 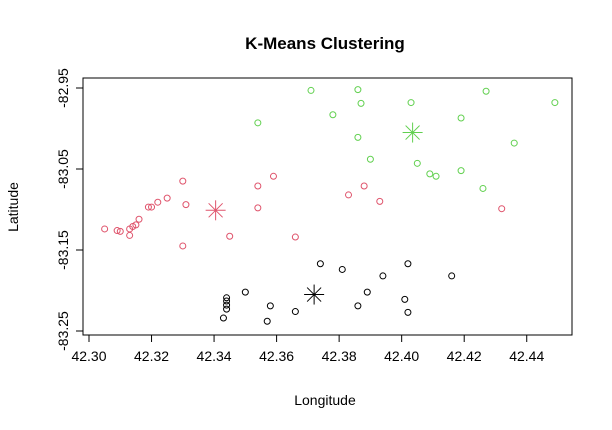 I want to click on x-tick-label: 42.42, so click(x=464, y=356).